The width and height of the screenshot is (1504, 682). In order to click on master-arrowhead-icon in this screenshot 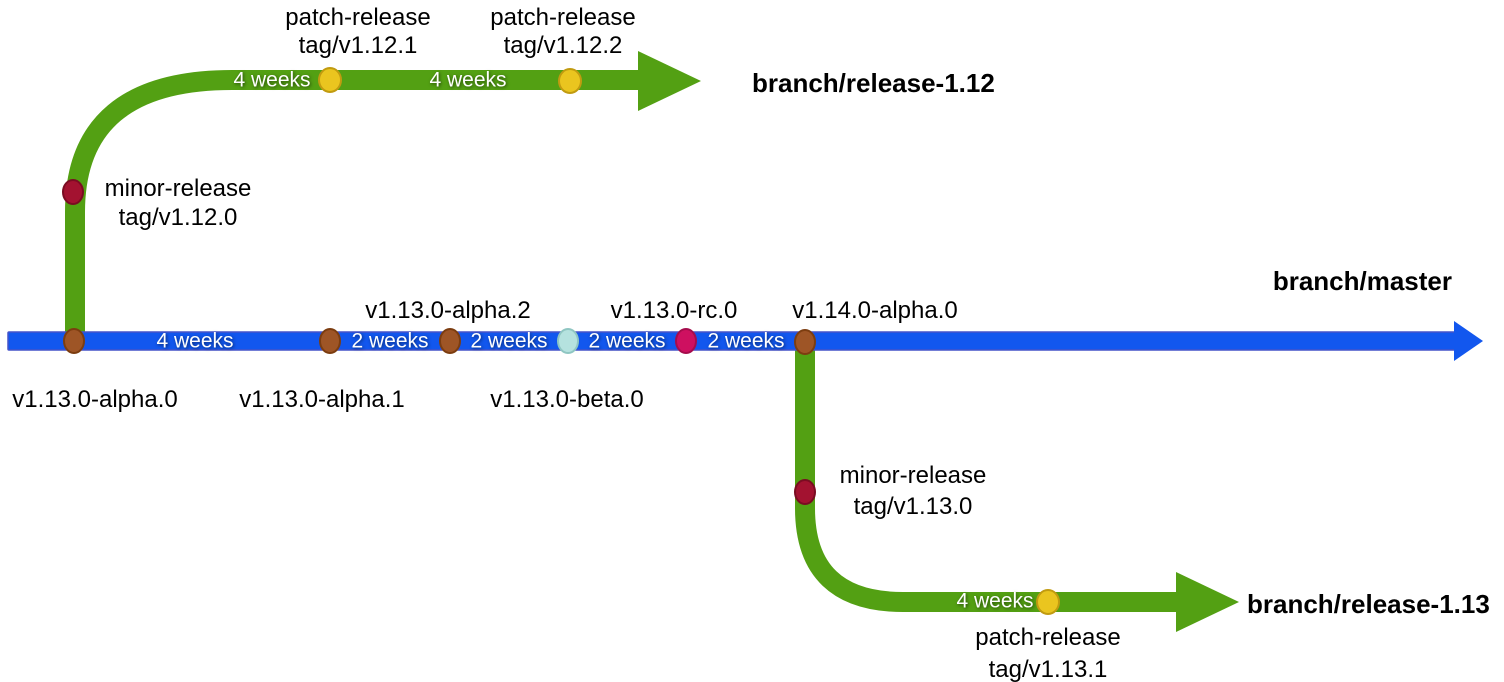, I will do `click(1468, 341)`.